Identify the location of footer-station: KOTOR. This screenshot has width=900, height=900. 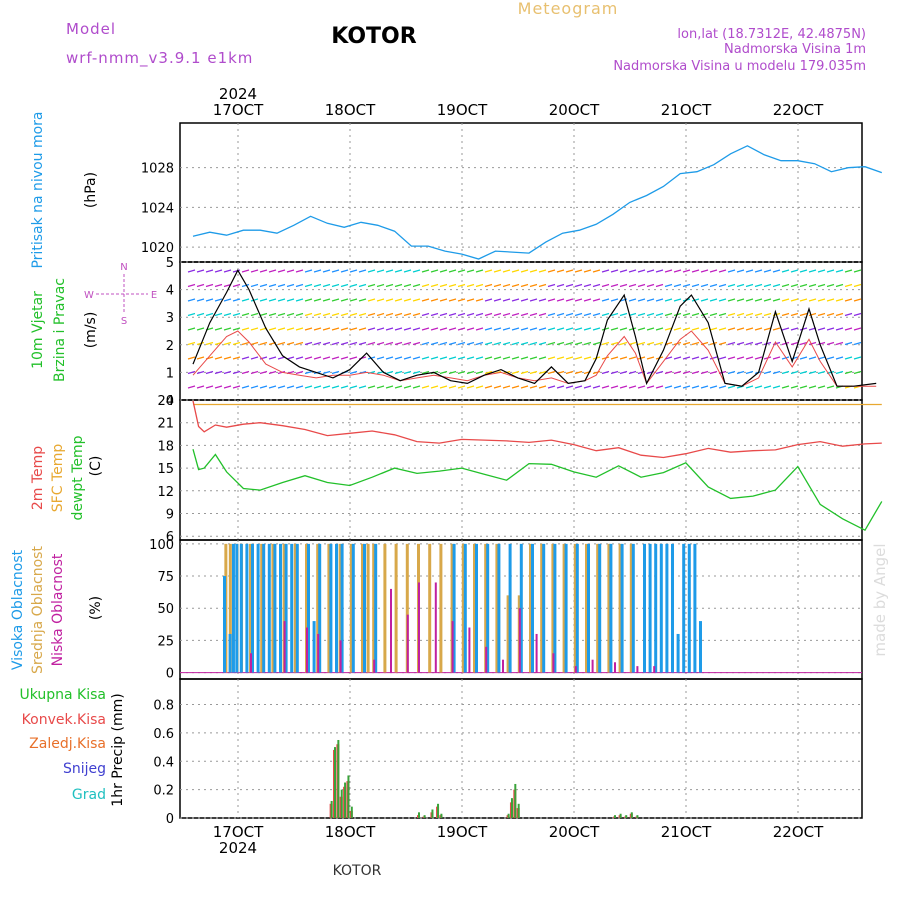
(357, 871).